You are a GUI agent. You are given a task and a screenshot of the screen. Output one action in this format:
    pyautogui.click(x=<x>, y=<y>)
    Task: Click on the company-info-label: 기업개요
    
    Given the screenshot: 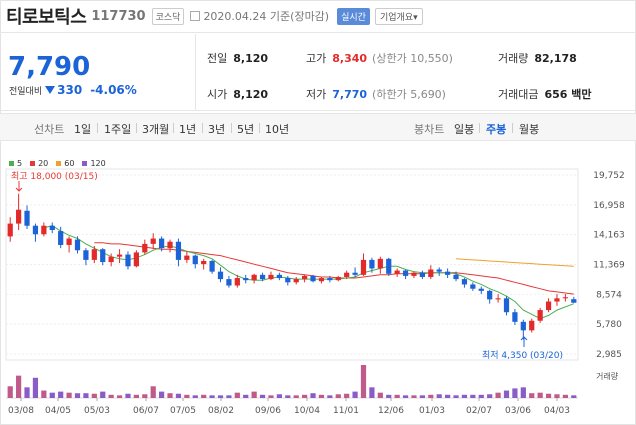 What is the action you would take?
    pyautogui.click(x=396, y=17)
    